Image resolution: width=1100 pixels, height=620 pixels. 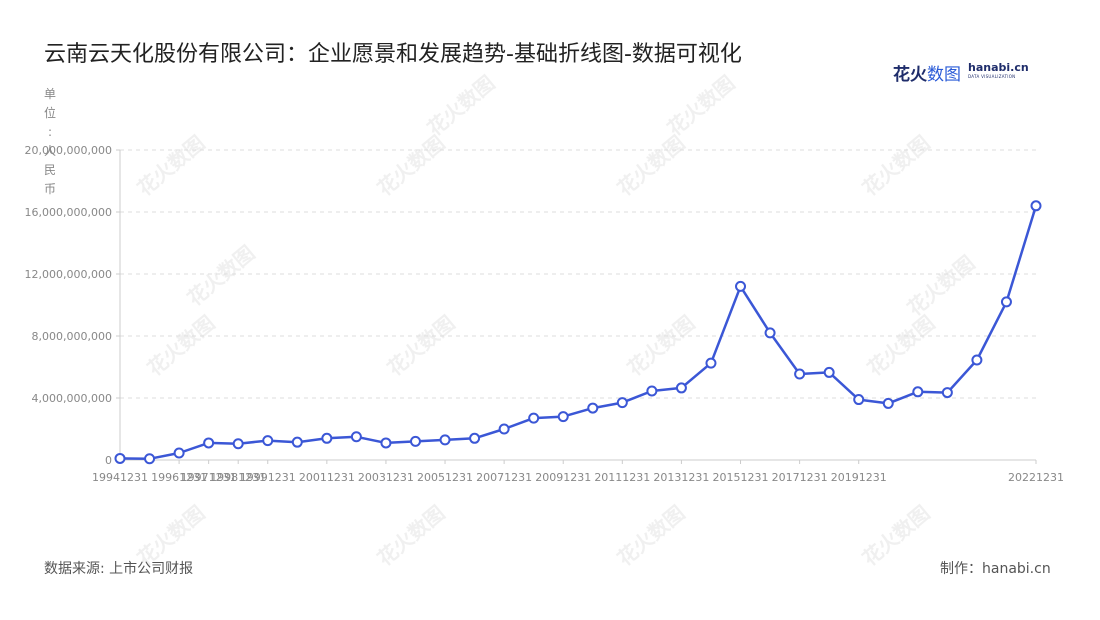 I want to click on y-tick-label: 12,000,000,000, so click(x=68, y=274).